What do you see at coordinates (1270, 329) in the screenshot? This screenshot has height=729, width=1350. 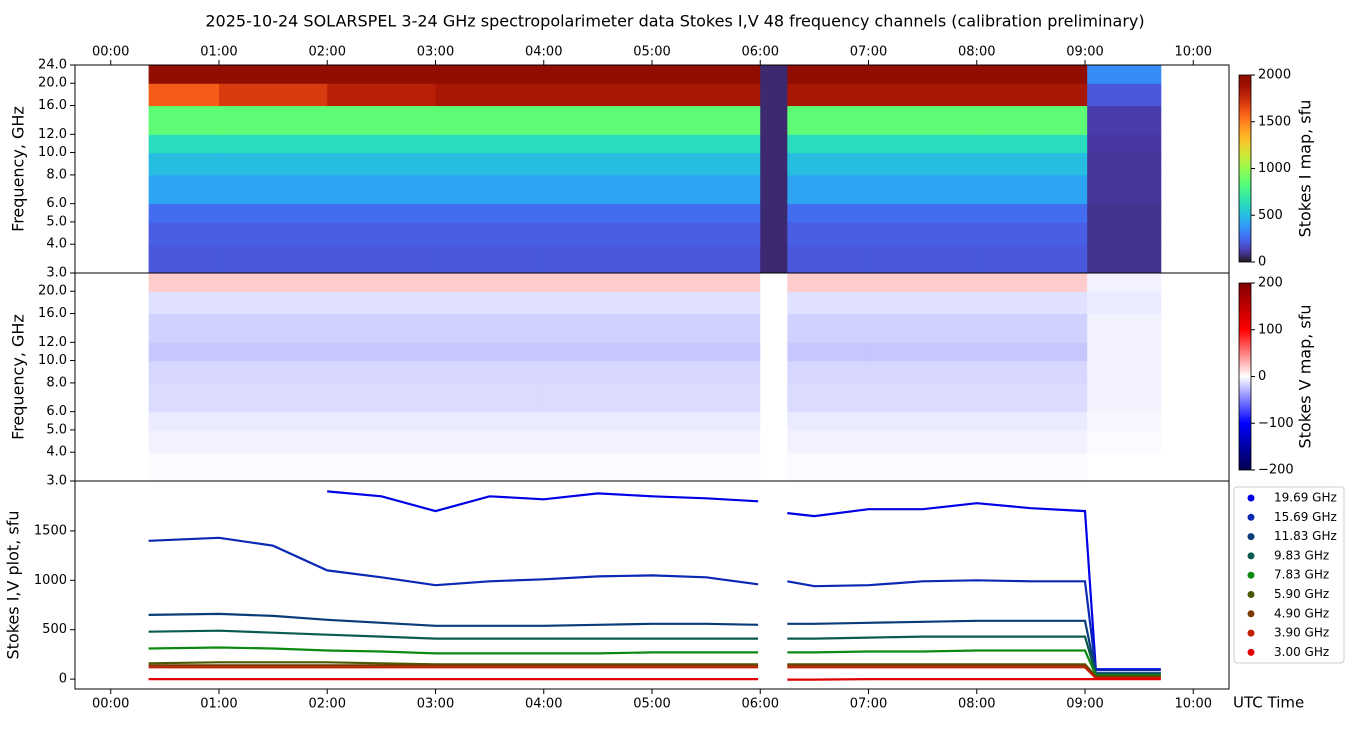 I see `colorbar-tick-label: 100` at bounding box center [1270, 329].